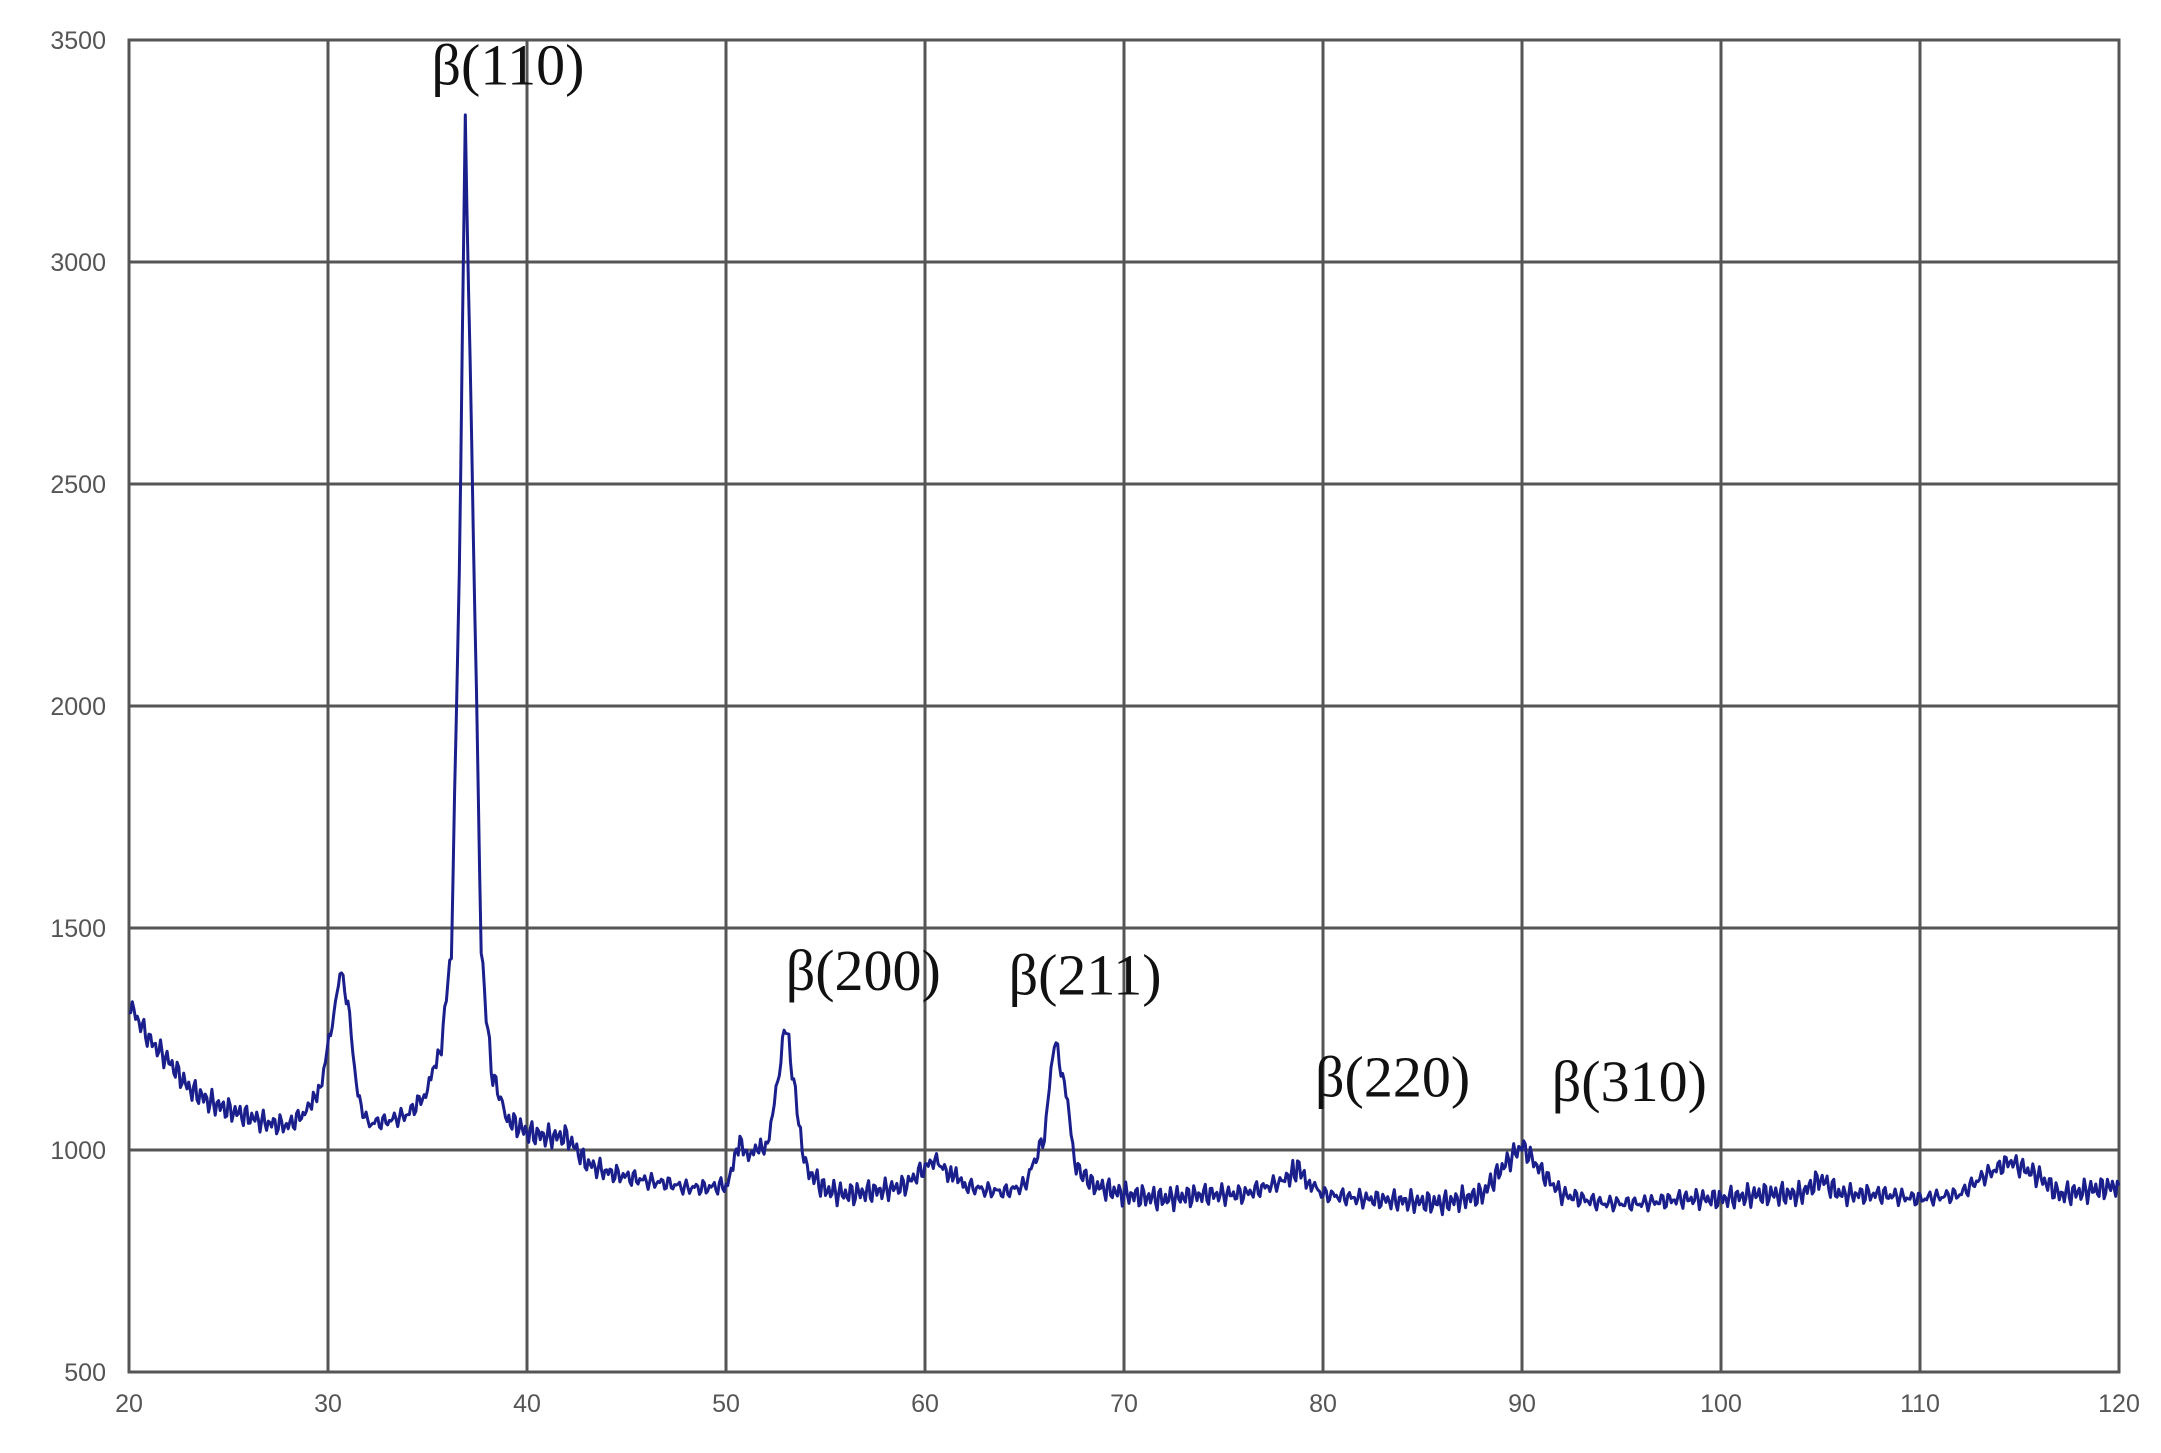 This screenshot has width=2161, height=1453. I want to click on x-axis: 20 30 40 50 60 70 80 90 100 110 120, so click(1127, 1404).